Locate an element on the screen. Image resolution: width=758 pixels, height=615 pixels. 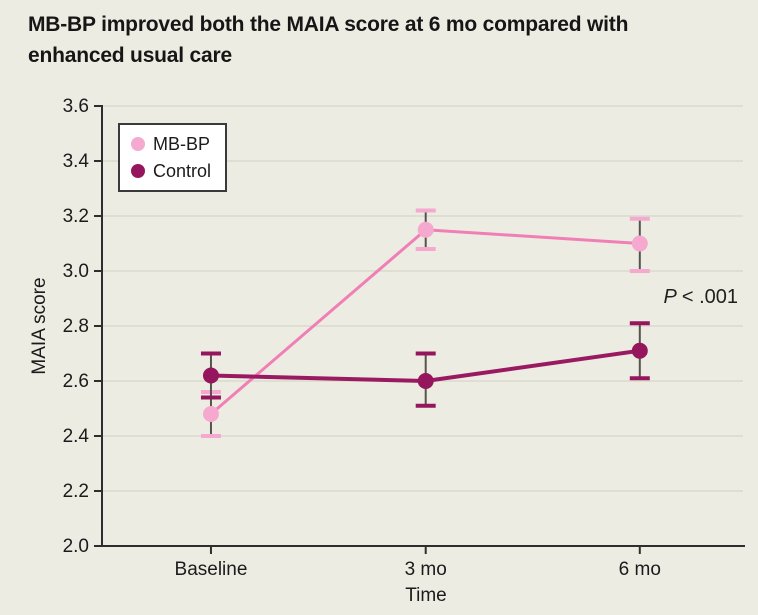
legend-item-control: Control is located at coordinates (171, 171).